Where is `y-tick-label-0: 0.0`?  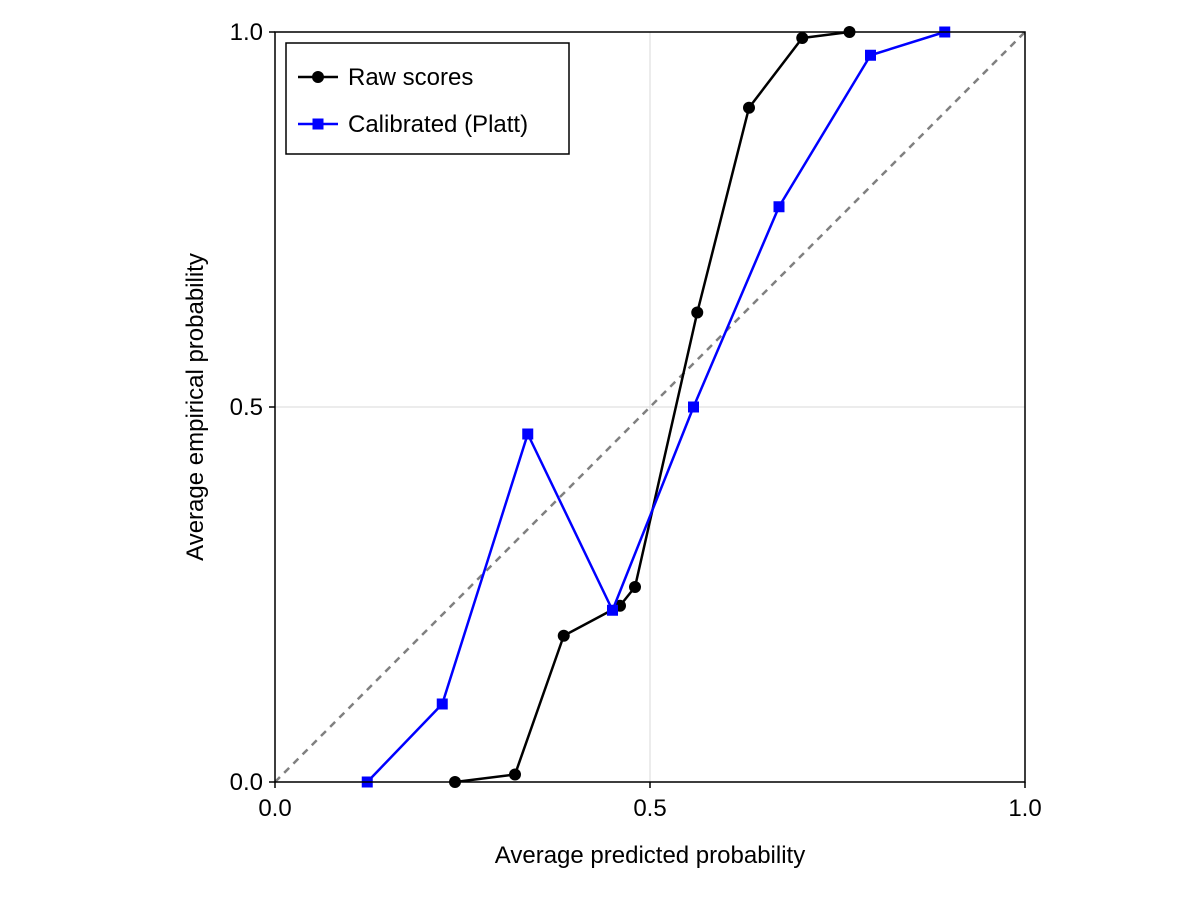 y-tick-label-0: 0.0 is located at coordinates (246, 782).